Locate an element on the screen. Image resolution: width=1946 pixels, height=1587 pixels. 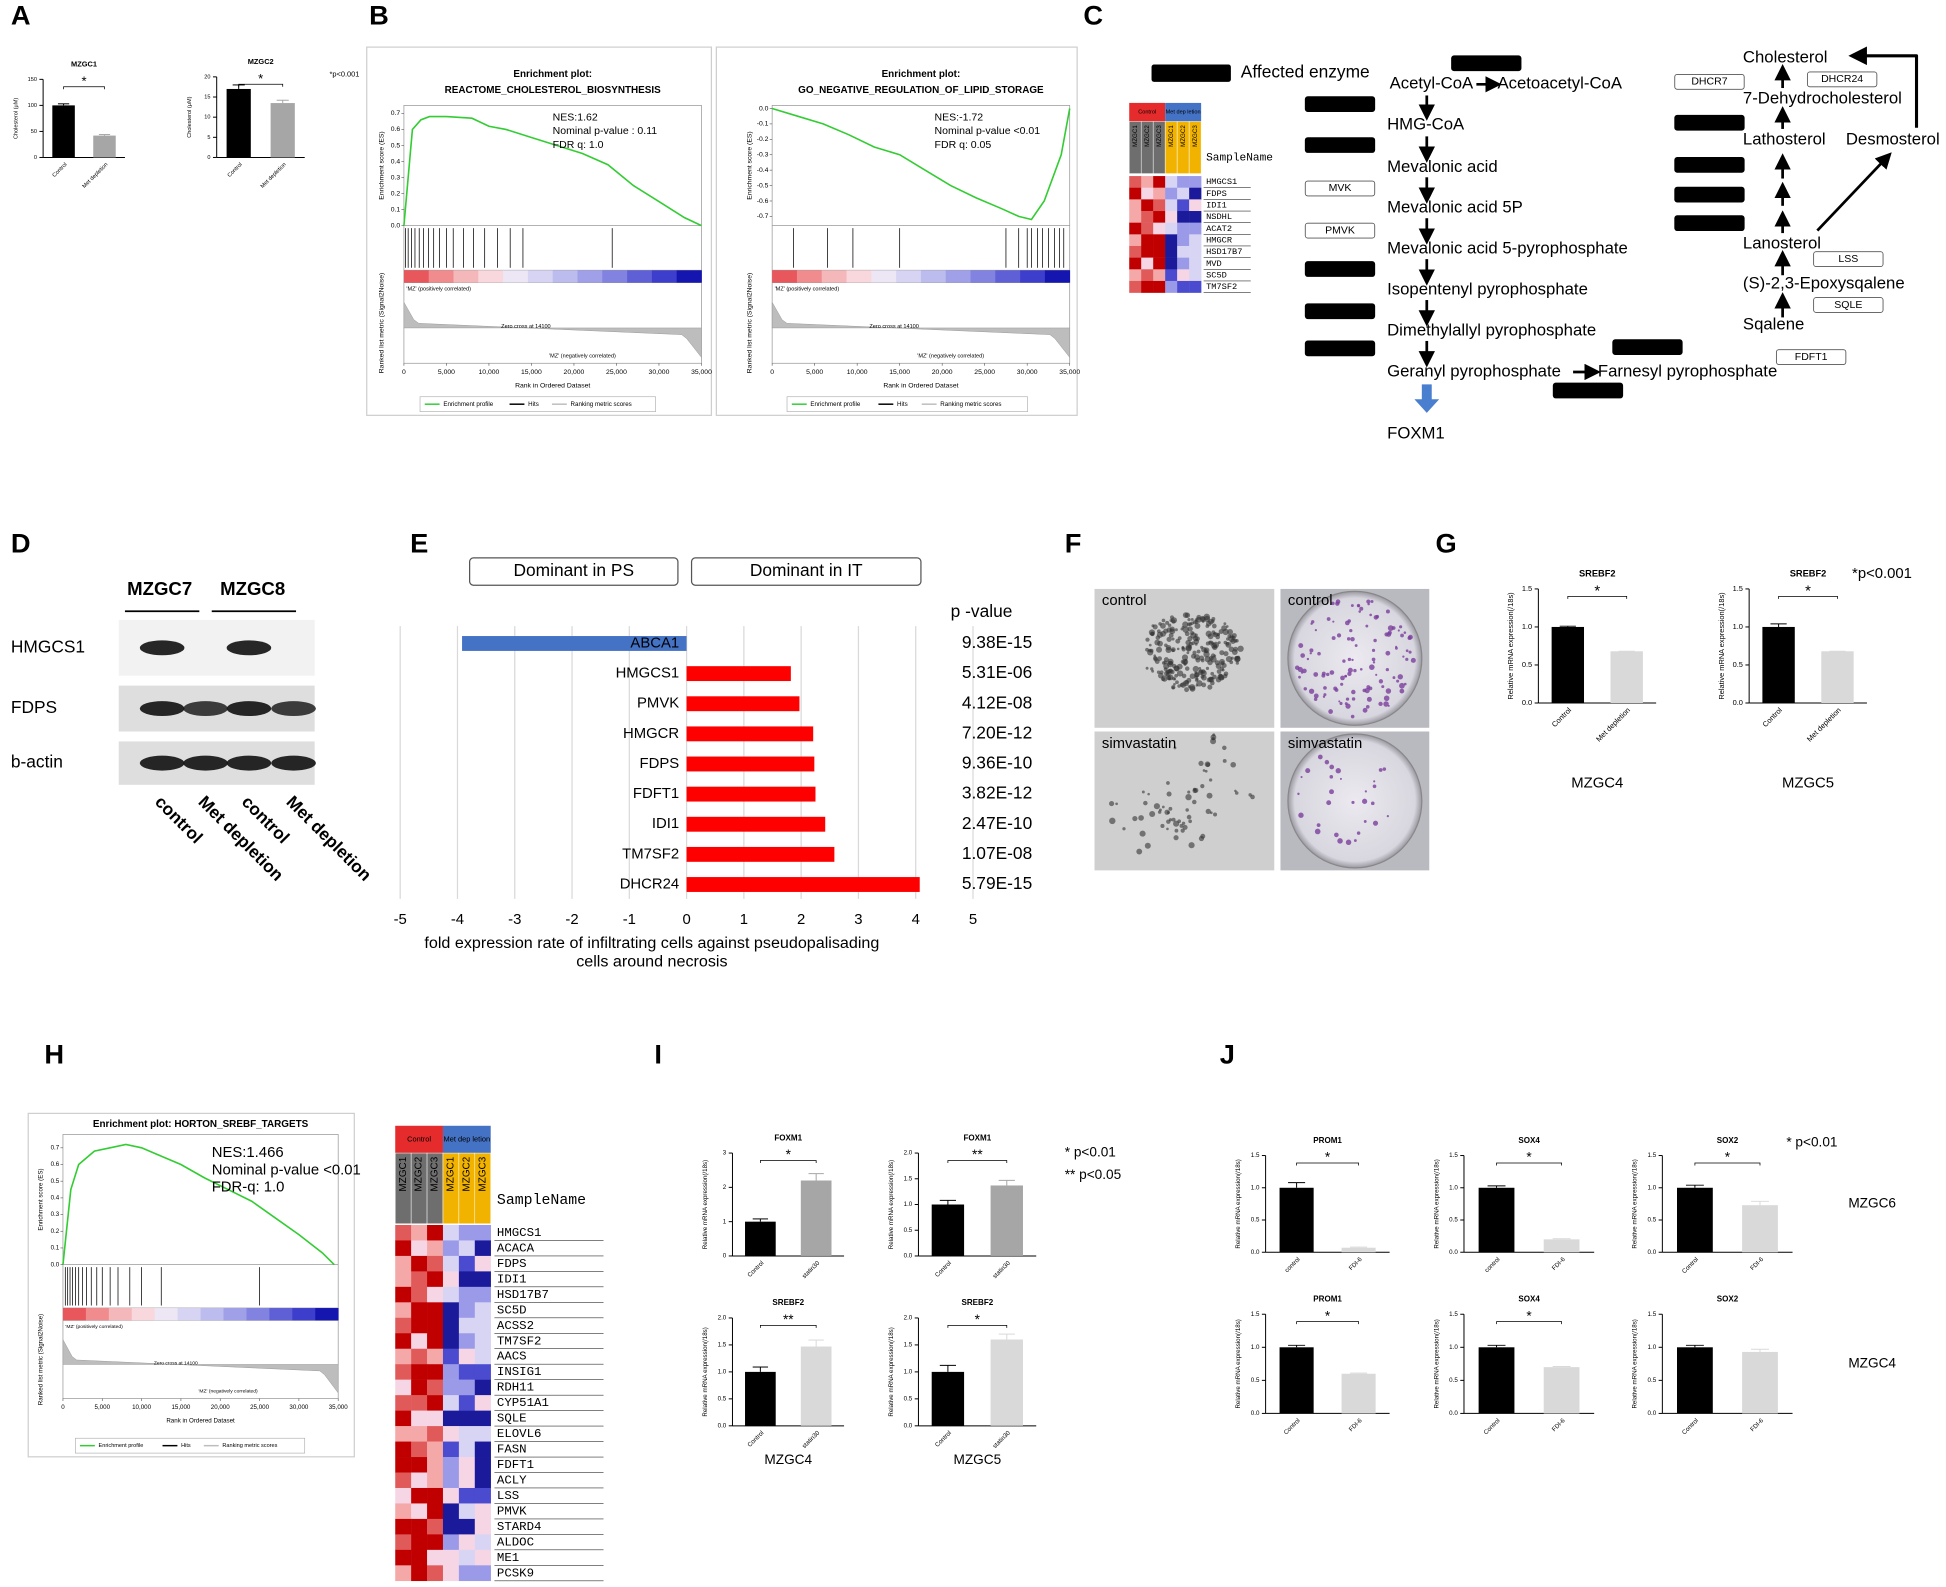
pathway-arrow is located at coordinates (1883, 87).